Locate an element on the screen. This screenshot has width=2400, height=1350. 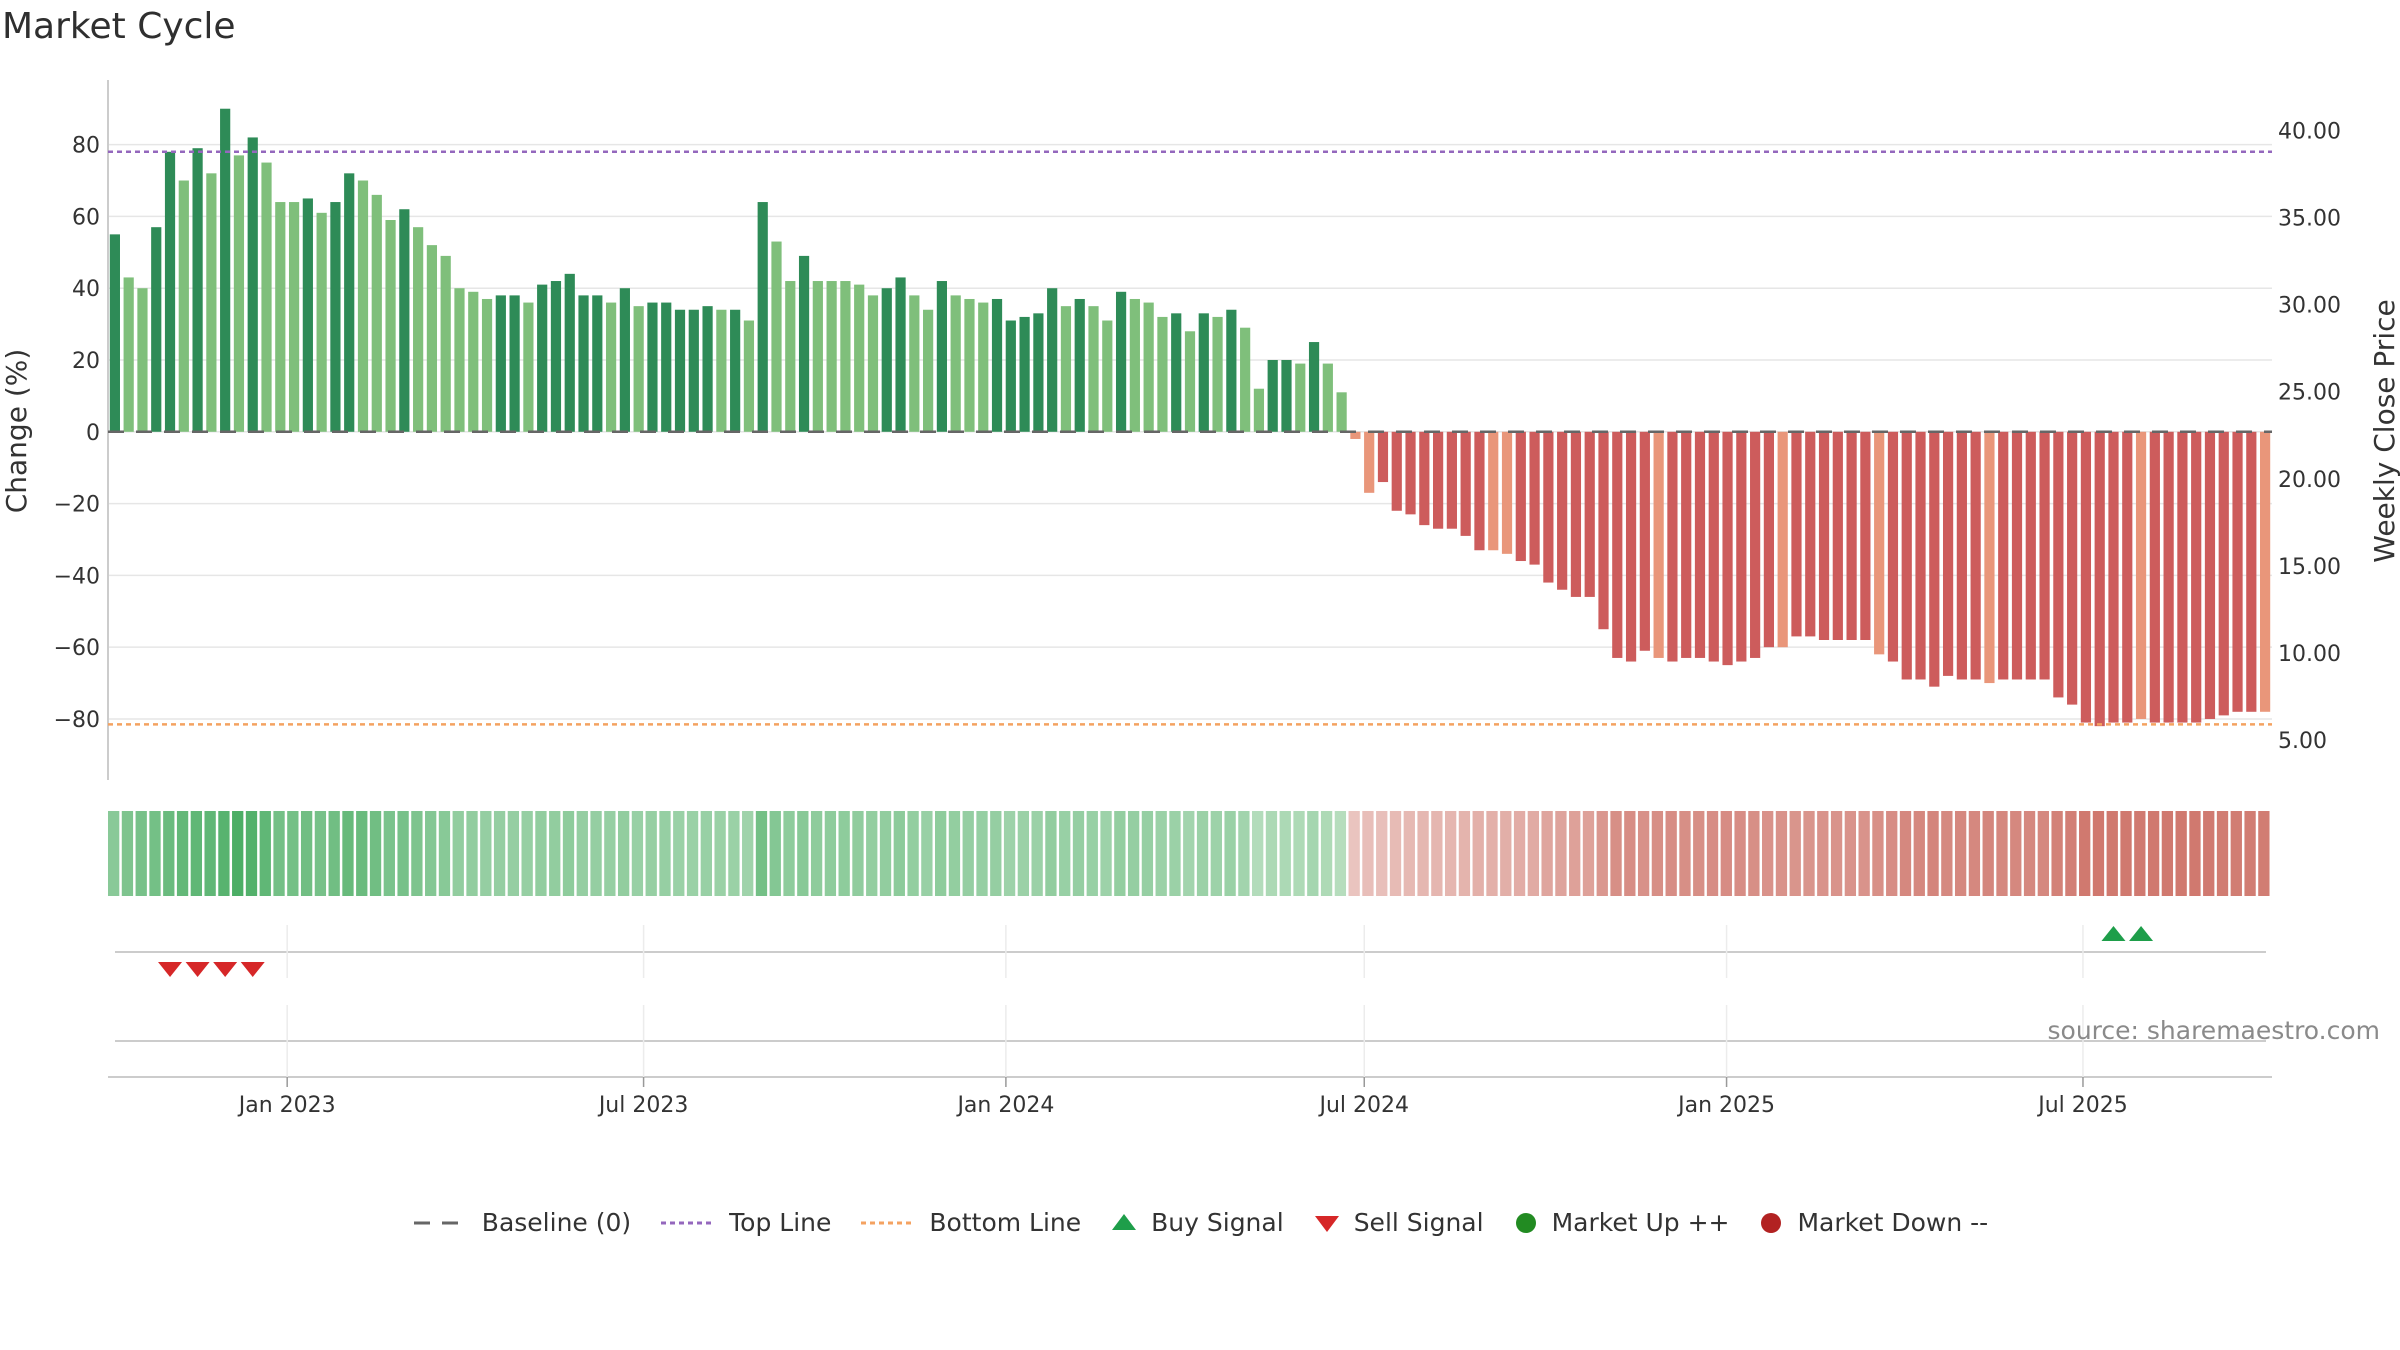
legend-label: Market Up ++ is located at coordinates (1640, 1222).